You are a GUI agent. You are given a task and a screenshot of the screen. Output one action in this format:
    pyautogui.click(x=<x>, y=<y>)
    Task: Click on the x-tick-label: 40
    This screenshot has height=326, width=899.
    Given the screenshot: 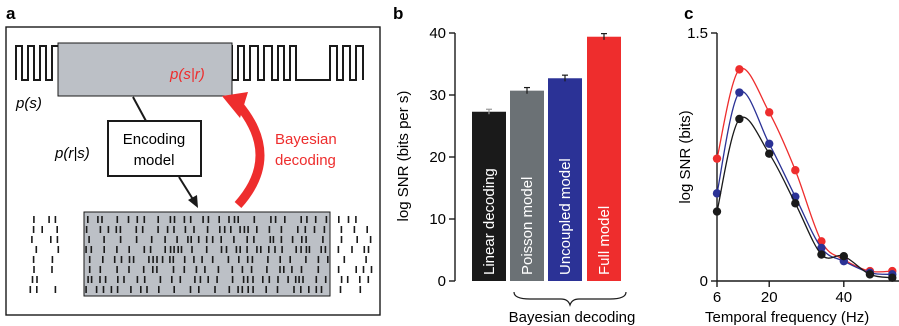 What is the action you would take?
    pyautogui.click(x=843, y=297)
    